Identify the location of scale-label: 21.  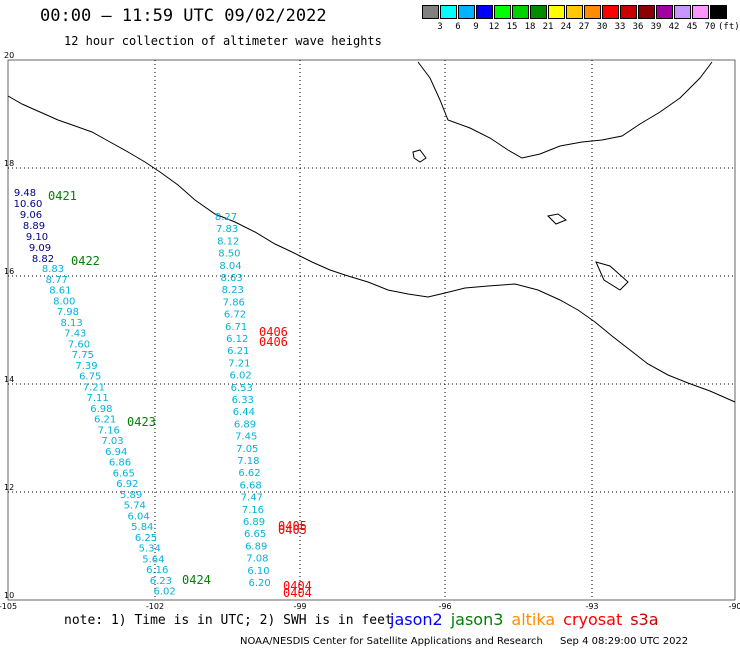
(548, 27).